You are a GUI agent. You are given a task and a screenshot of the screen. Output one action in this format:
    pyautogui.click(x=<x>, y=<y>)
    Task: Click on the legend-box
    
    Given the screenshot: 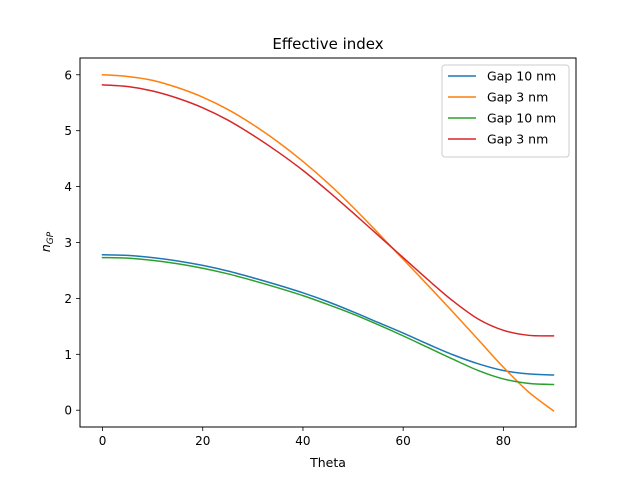 What is the action you would take?
    pyautogui.click(x=505, y=111)
    